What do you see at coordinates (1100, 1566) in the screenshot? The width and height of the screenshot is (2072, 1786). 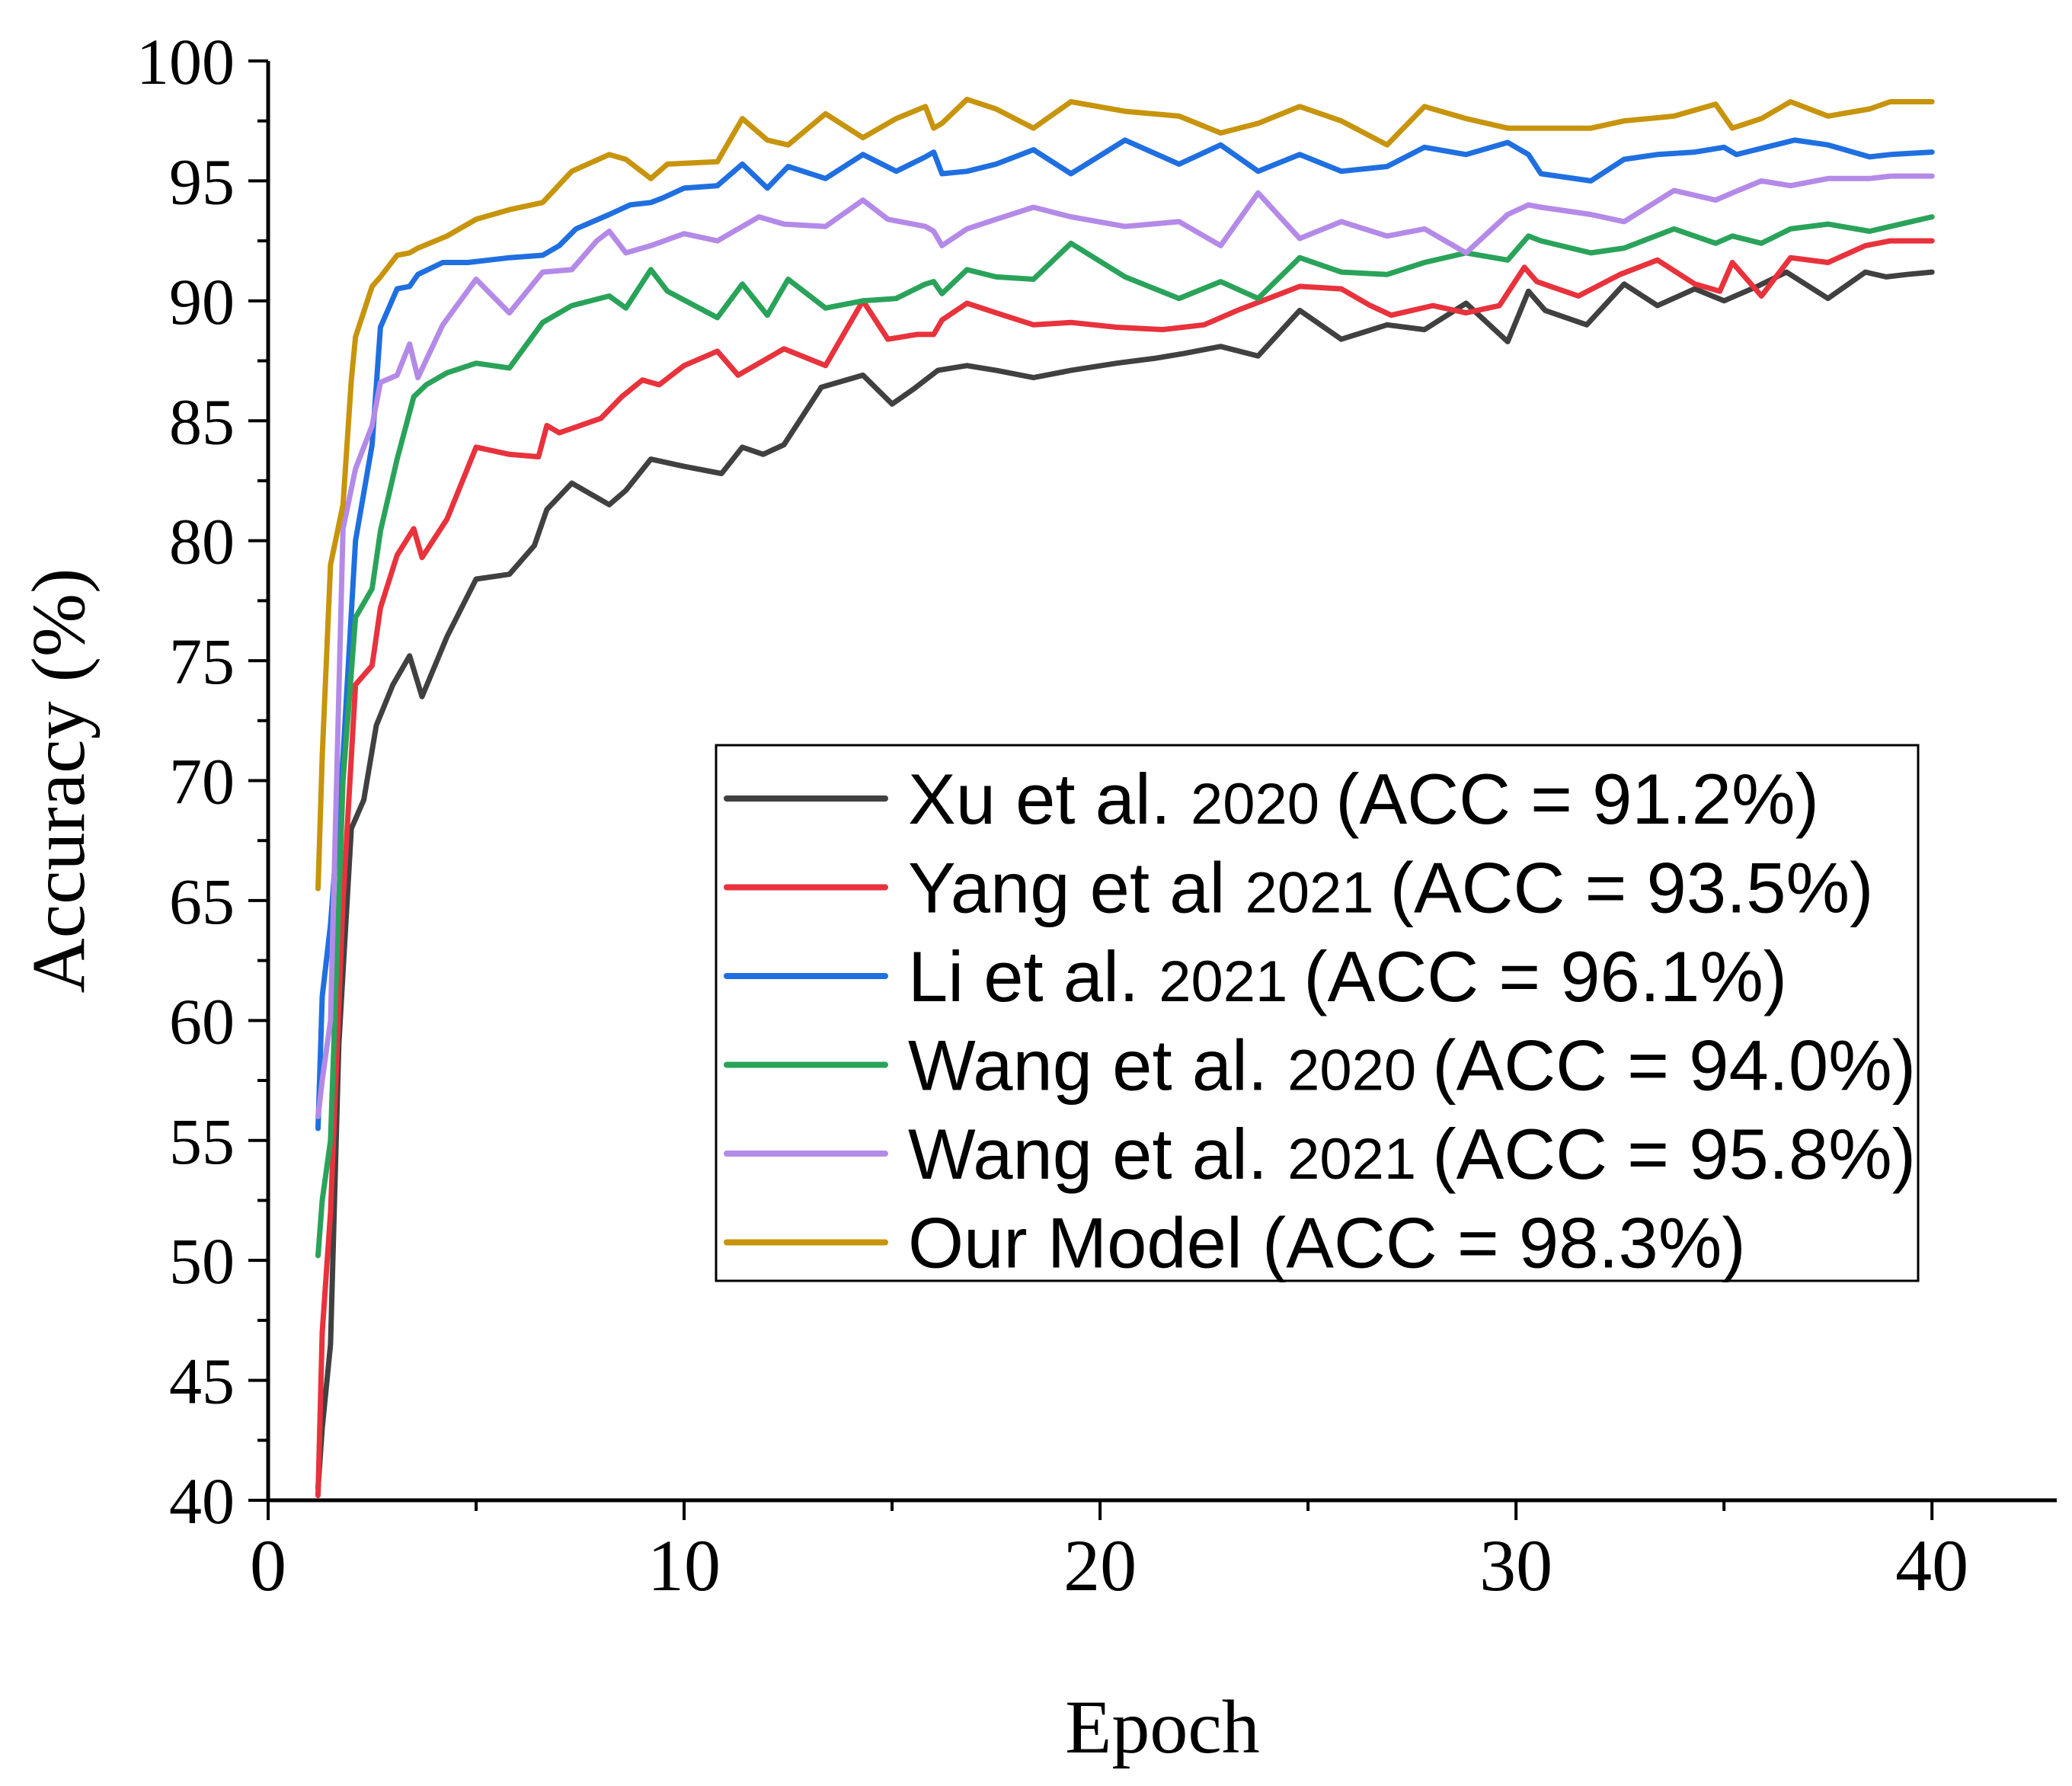 I see `x-tick-label: 20` at bounding box center [1100, 1566].